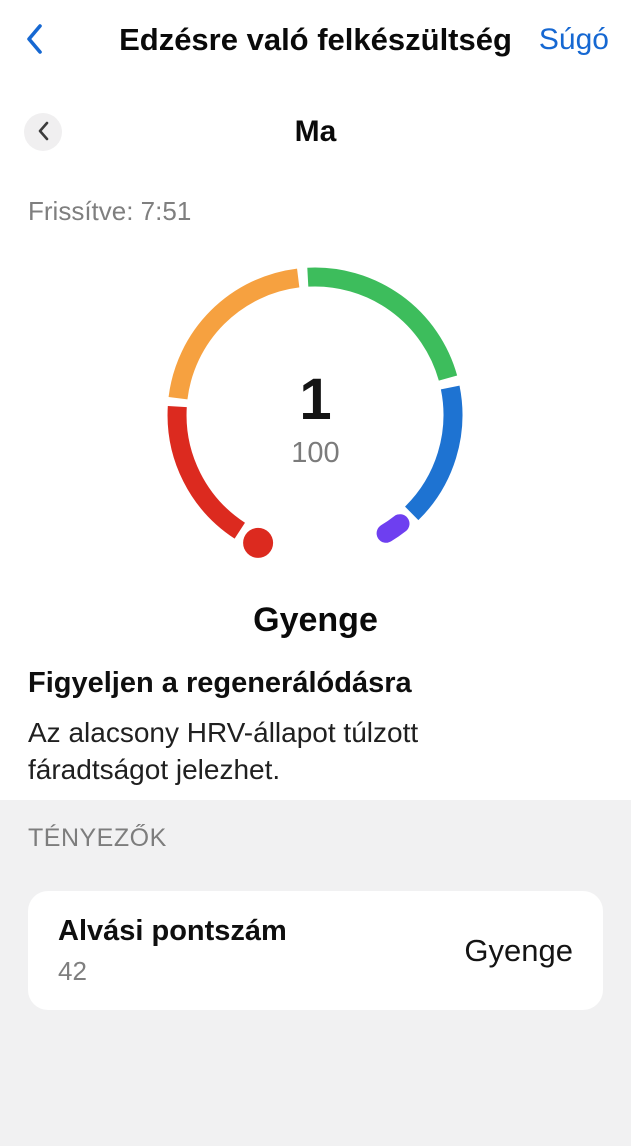 The height and width of the screenshot is (1146, 631). I want to click on factor-name: Alvási pontszám, so click(172, 931).